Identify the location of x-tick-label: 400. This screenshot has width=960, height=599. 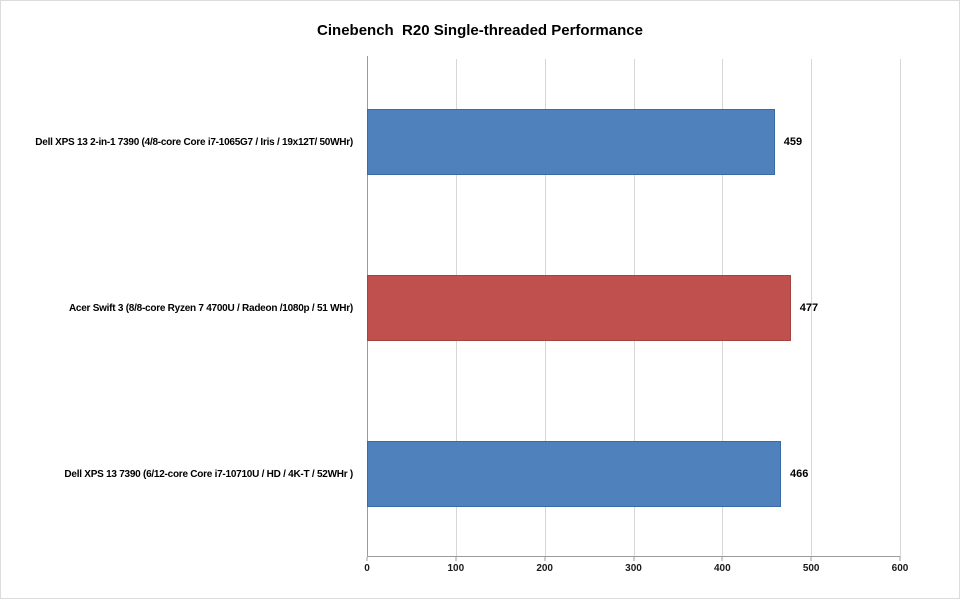
(722, 568).